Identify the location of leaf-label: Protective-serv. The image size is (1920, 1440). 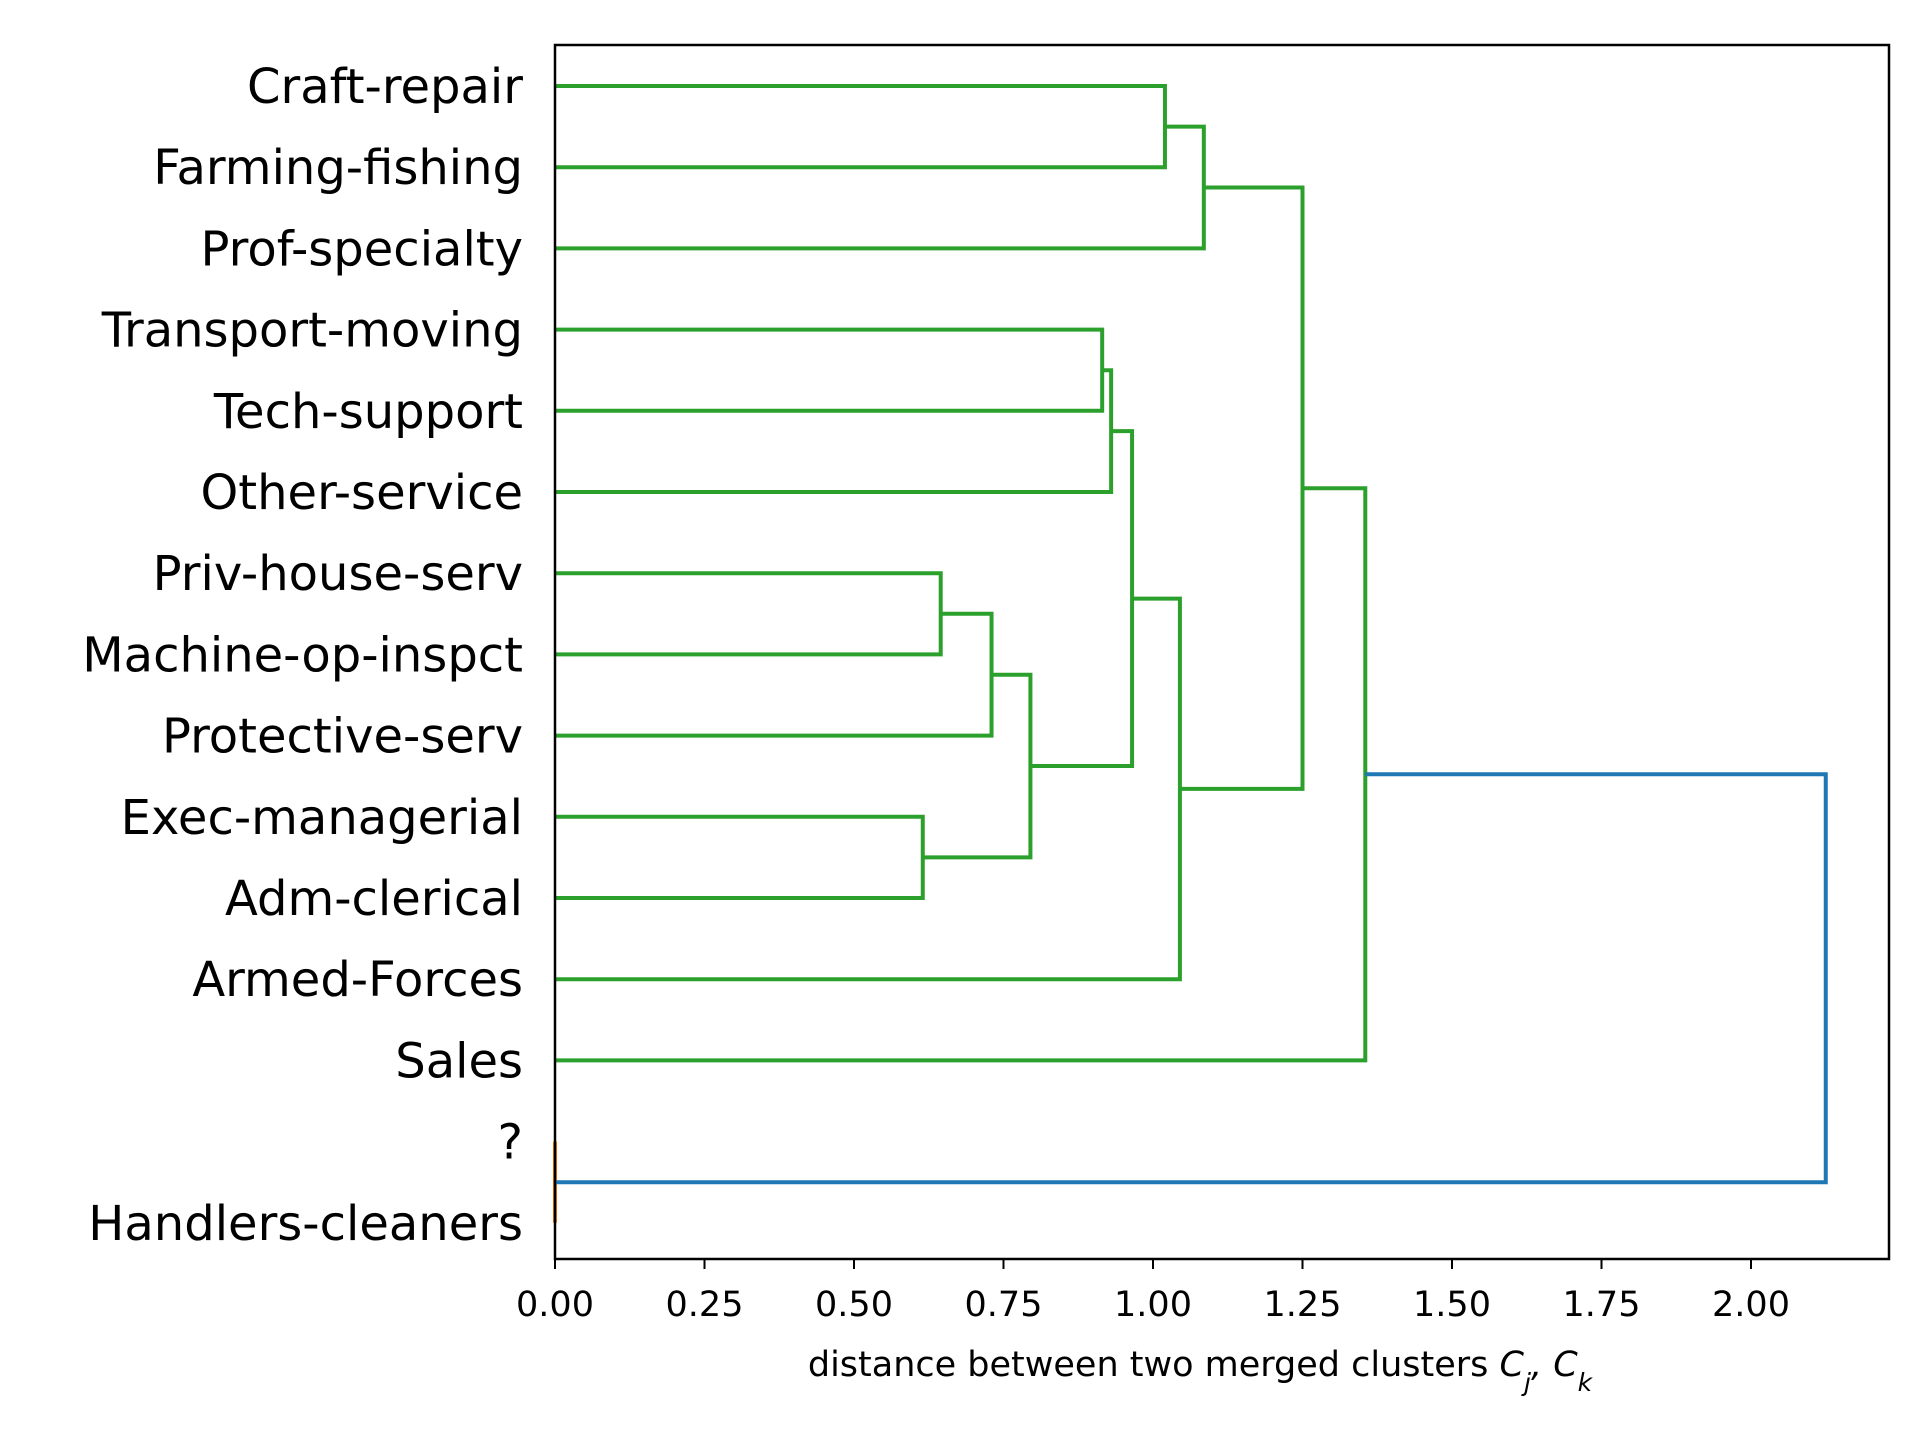
(342, 737).